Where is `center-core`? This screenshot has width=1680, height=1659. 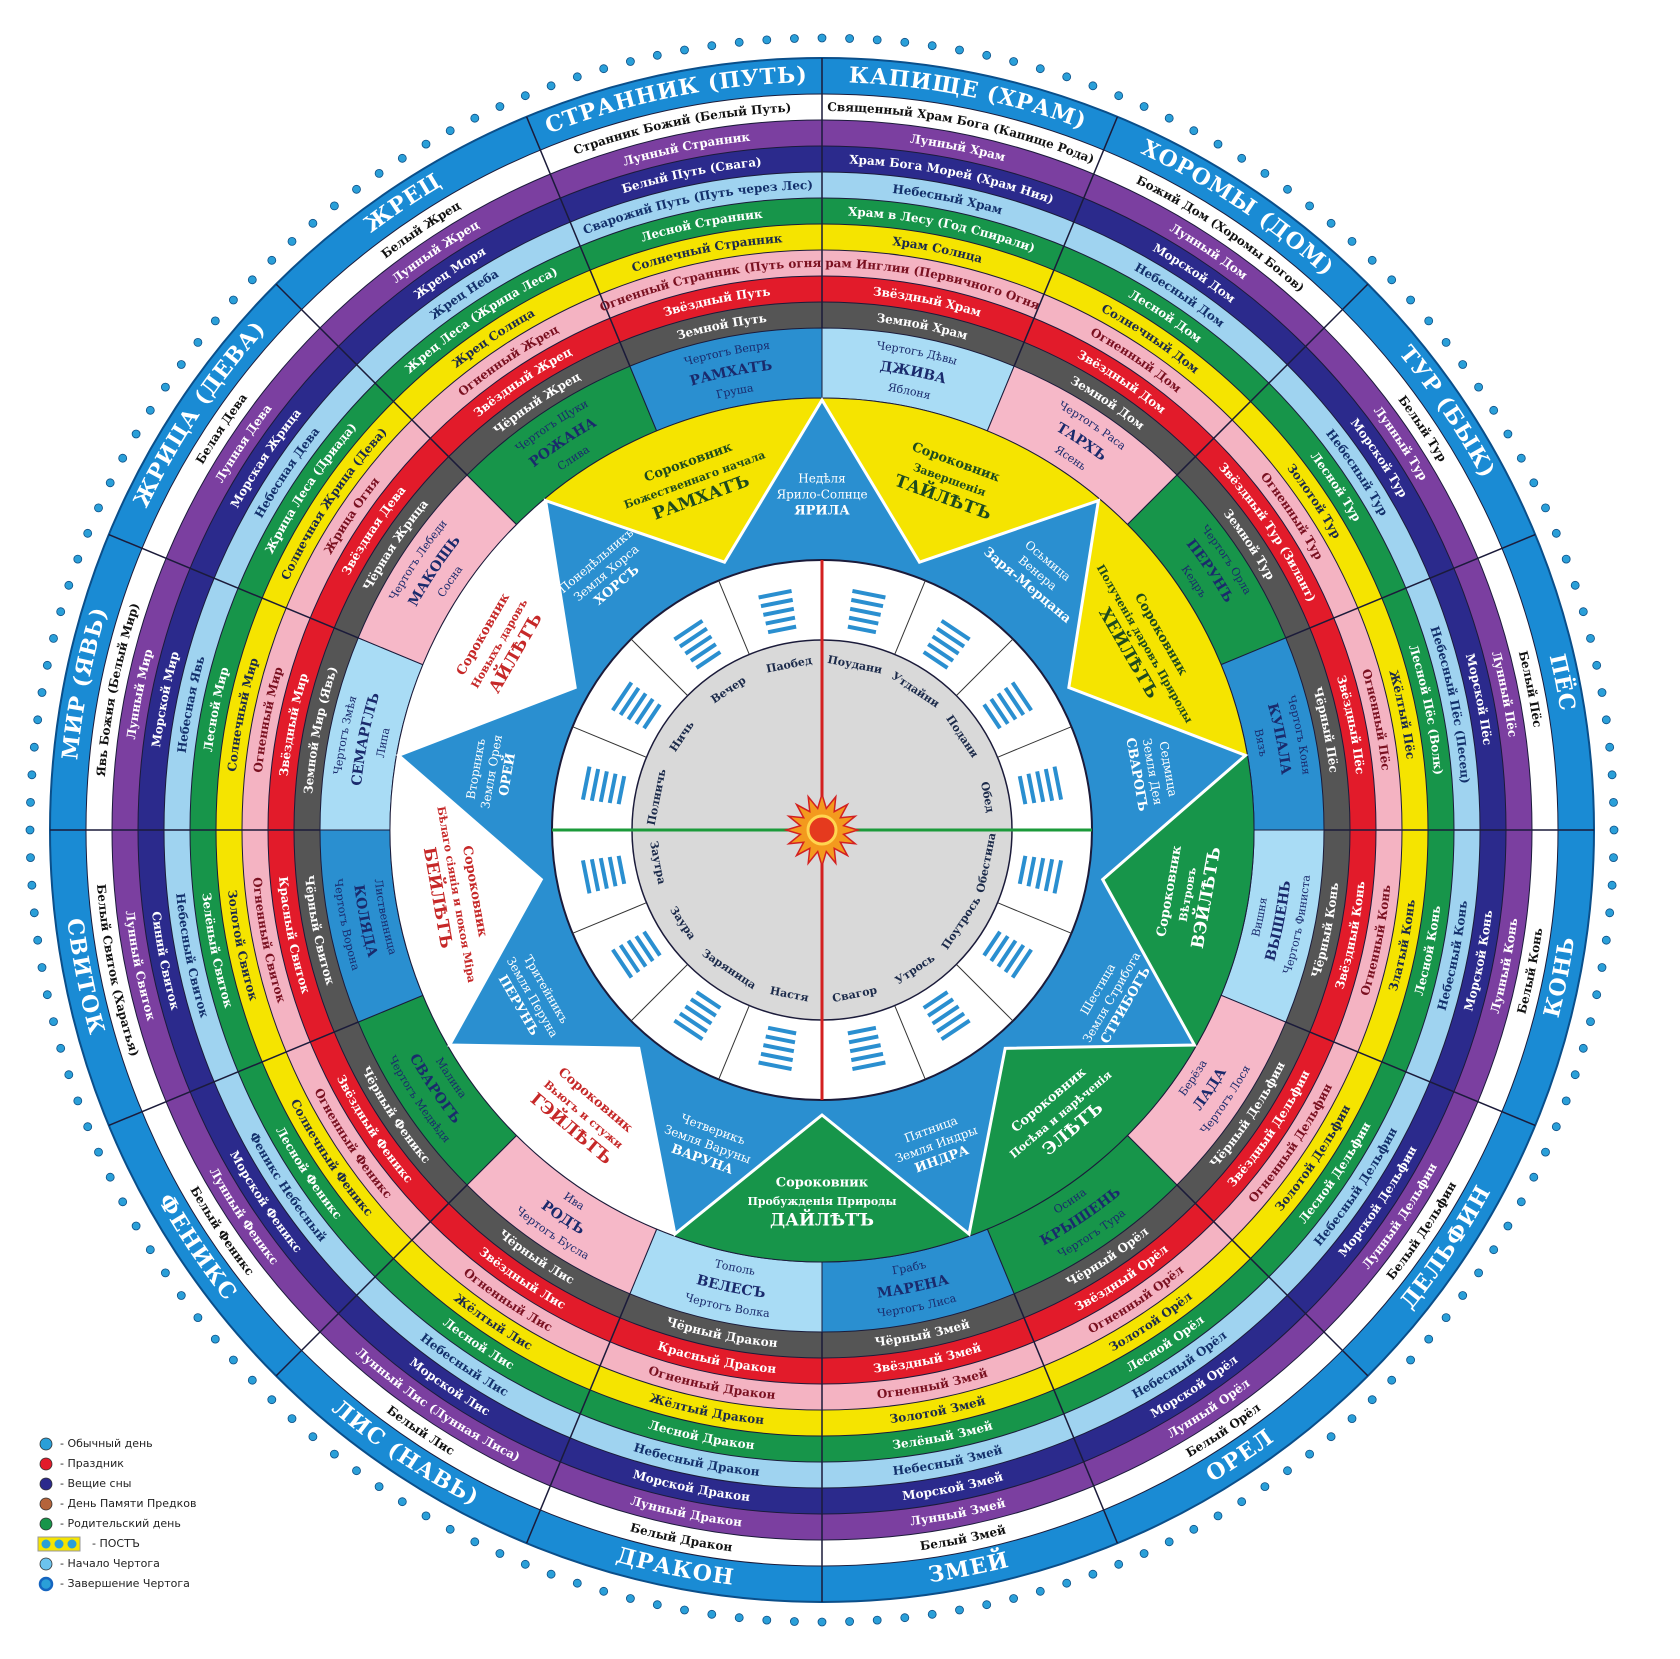 center-core is located at coordinates (822, 830).